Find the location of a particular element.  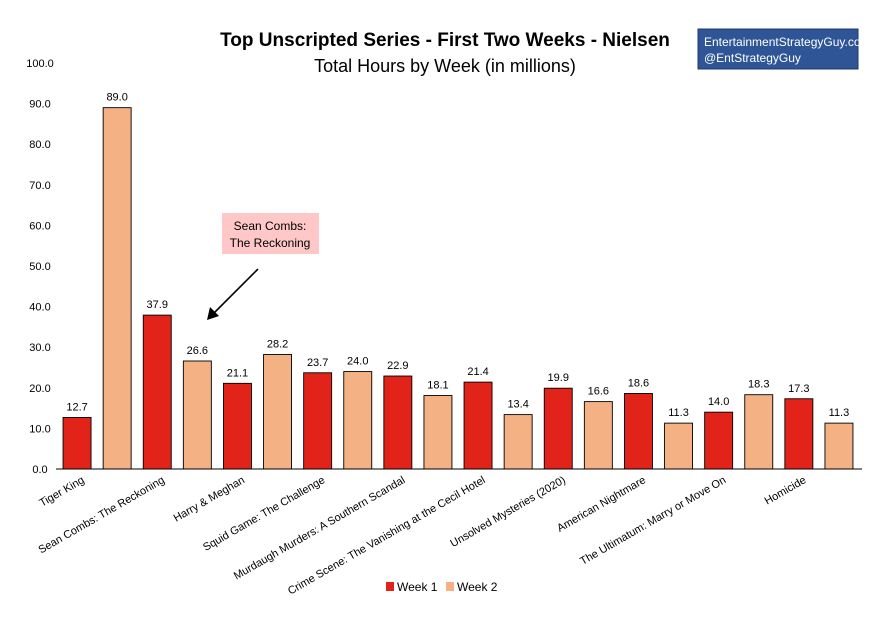

x-tick-label: Tiger King is located at coordinates (61, 491).